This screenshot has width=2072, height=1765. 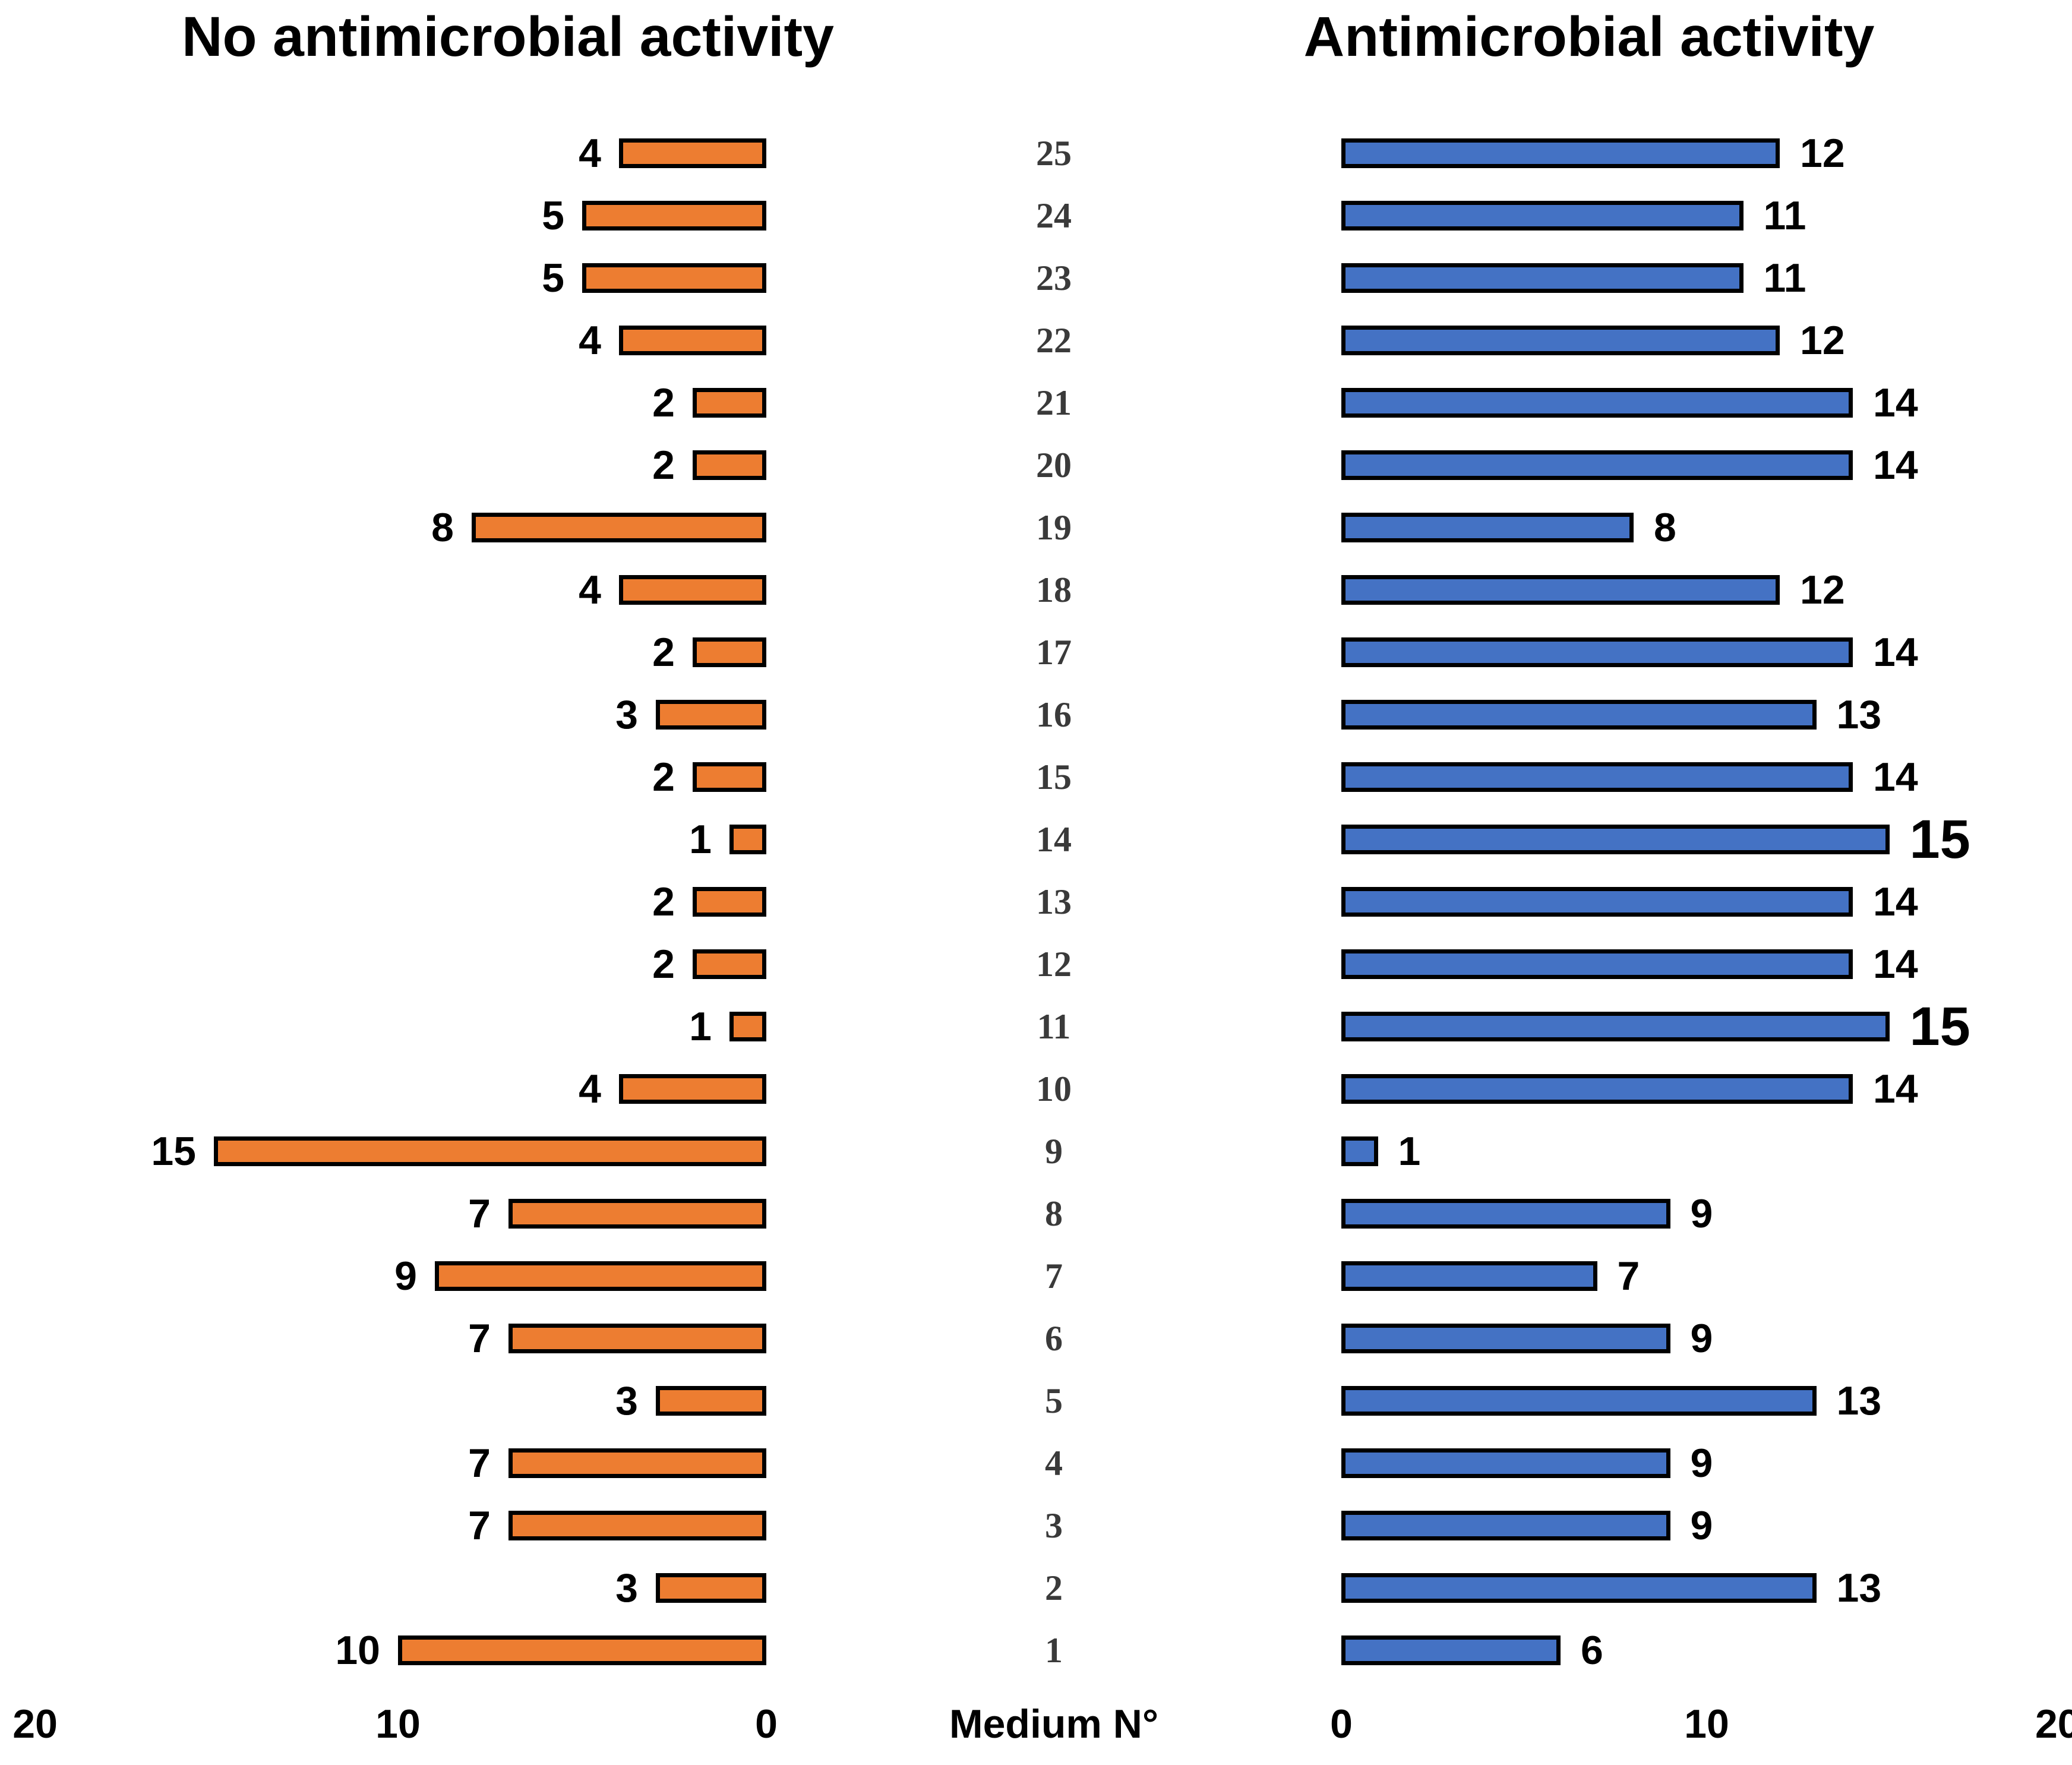 I want to click on left-axis-tick-20: 20, so click(x=35, y=1724).